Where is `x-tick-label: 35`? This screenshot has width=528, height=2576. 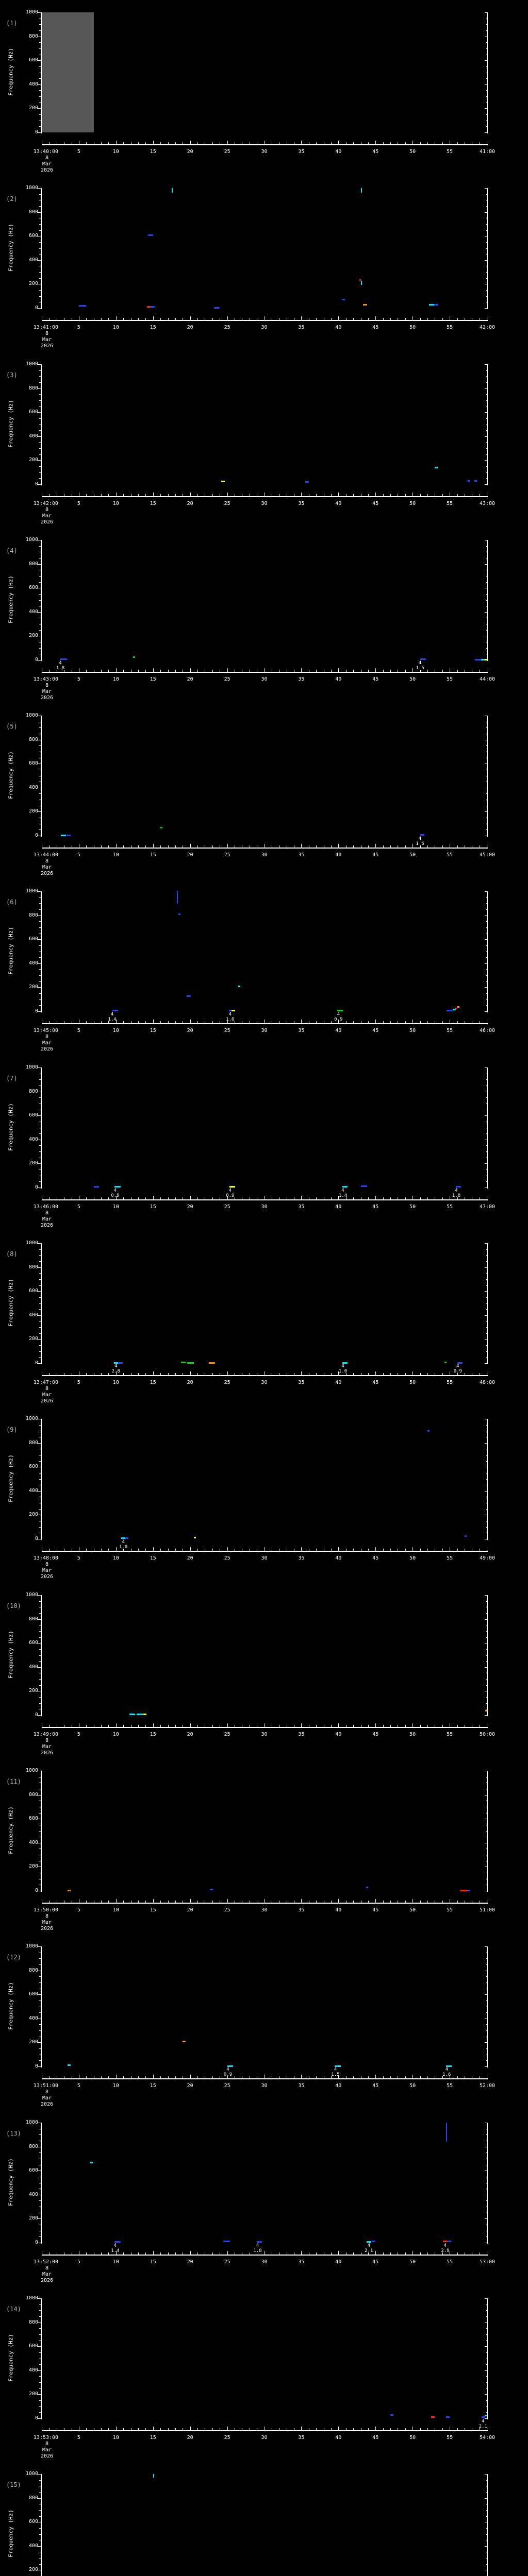
x-tick-label: 35 is located at coordinates (301, 679).